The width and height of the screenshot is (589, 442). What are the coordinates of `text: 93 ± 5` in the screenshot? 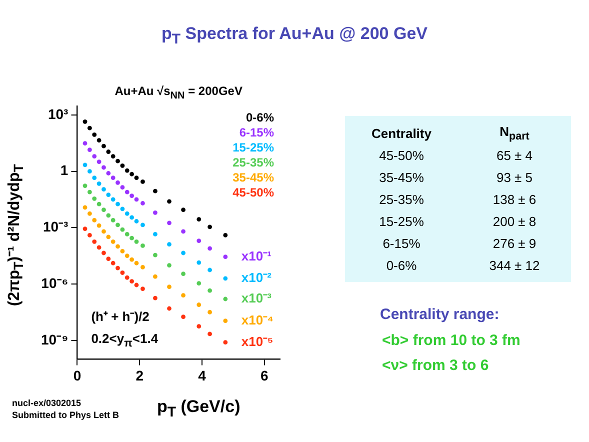 It's located at (514, 177).